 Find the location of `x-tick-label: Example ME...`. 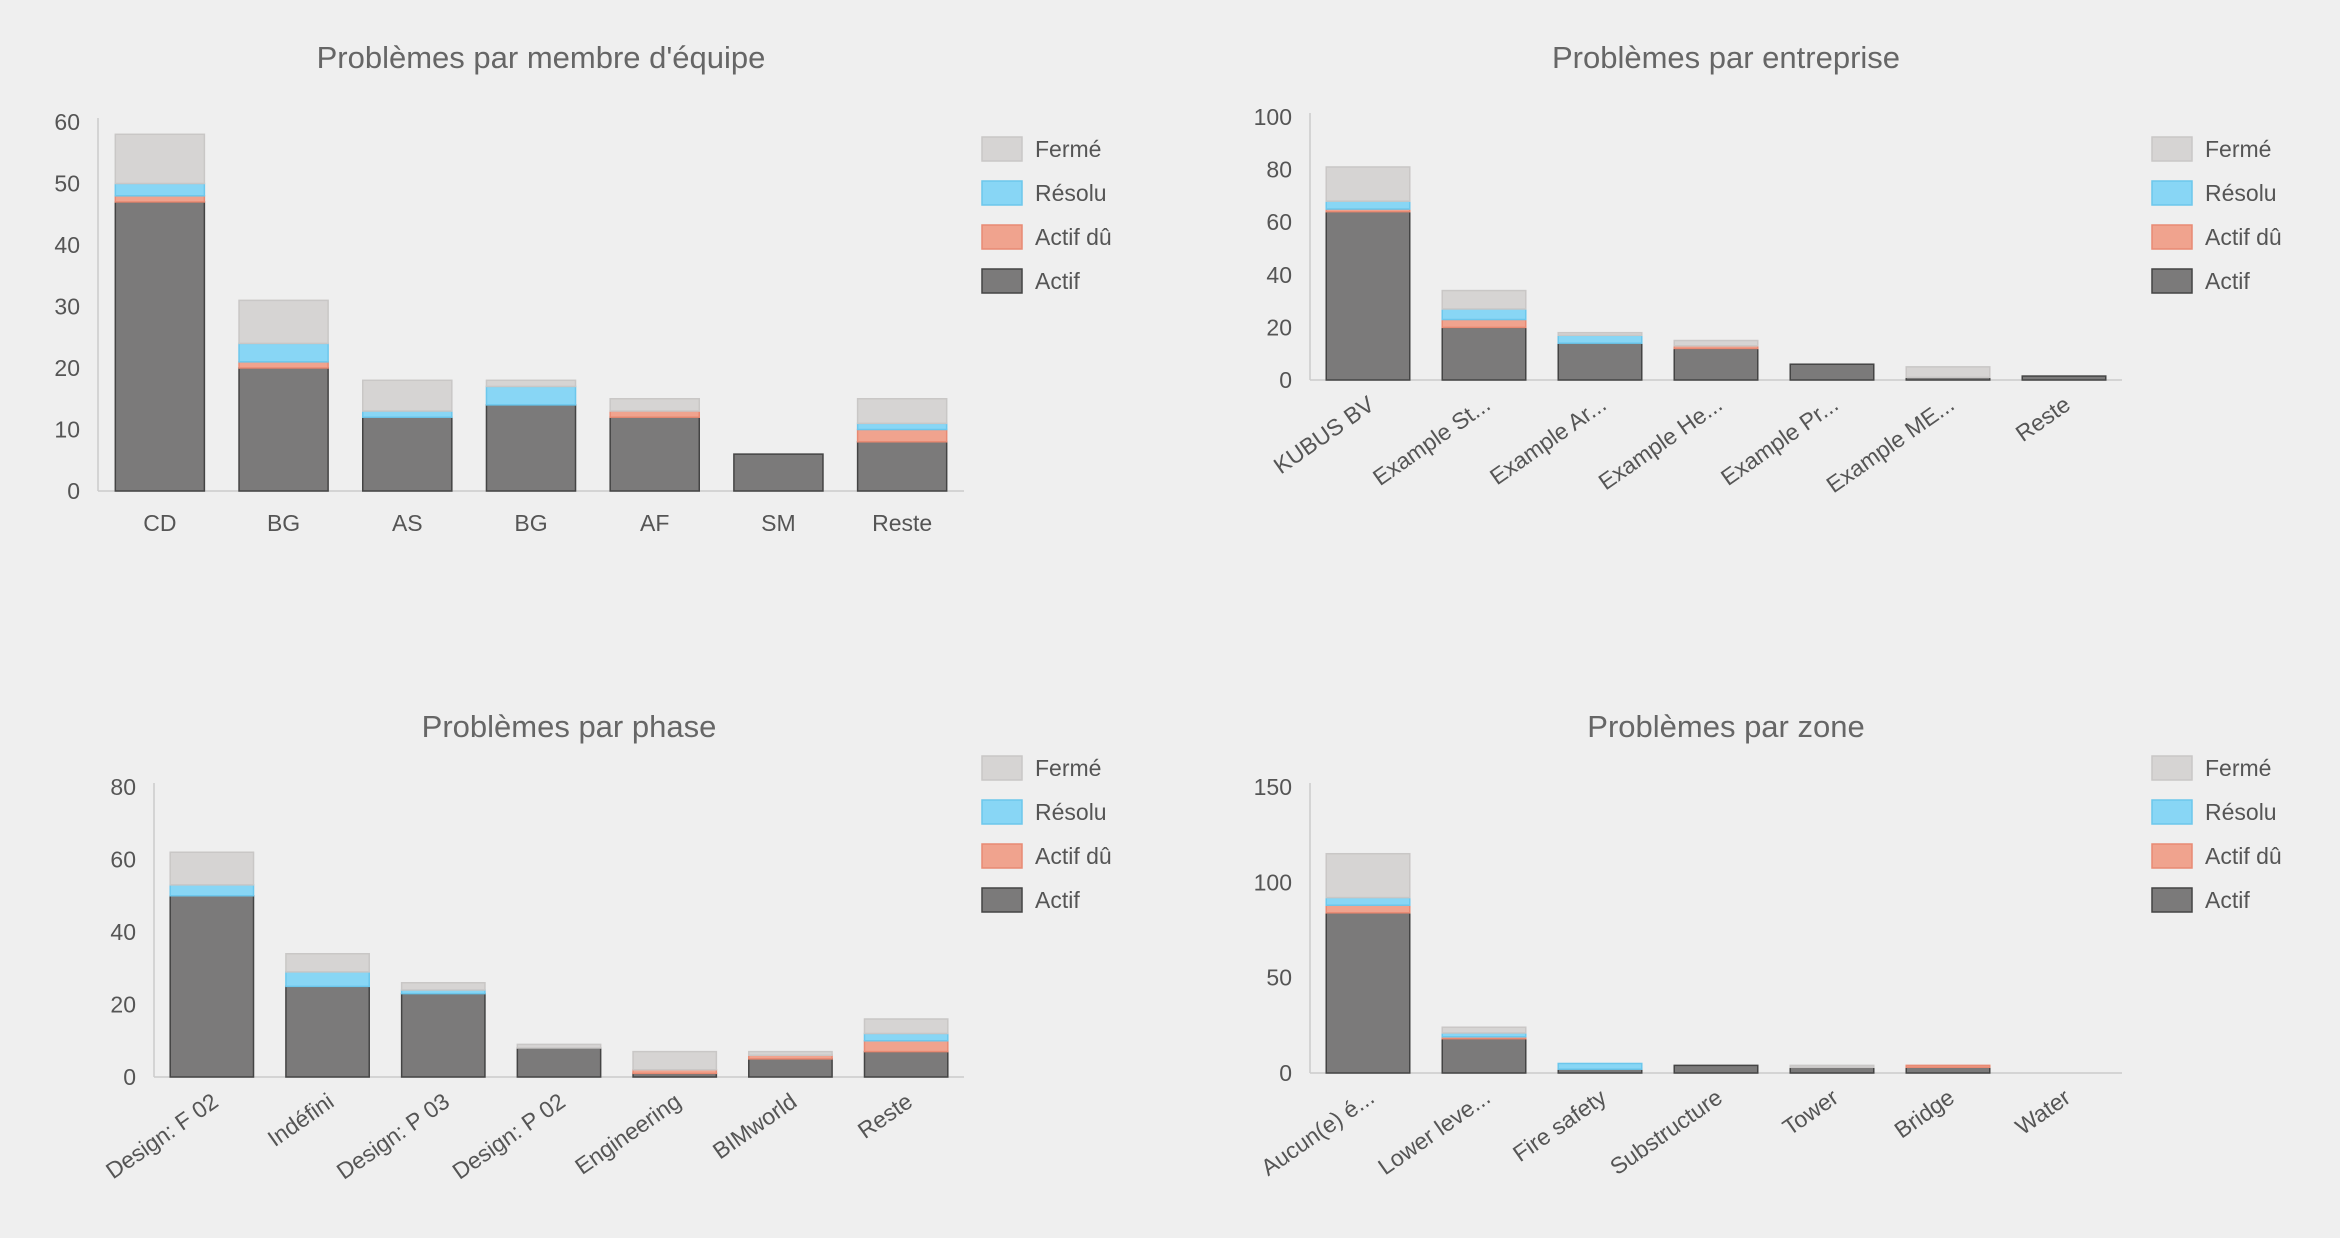

x-tick-label: Example ME... is located at coordinates (1889, 444).